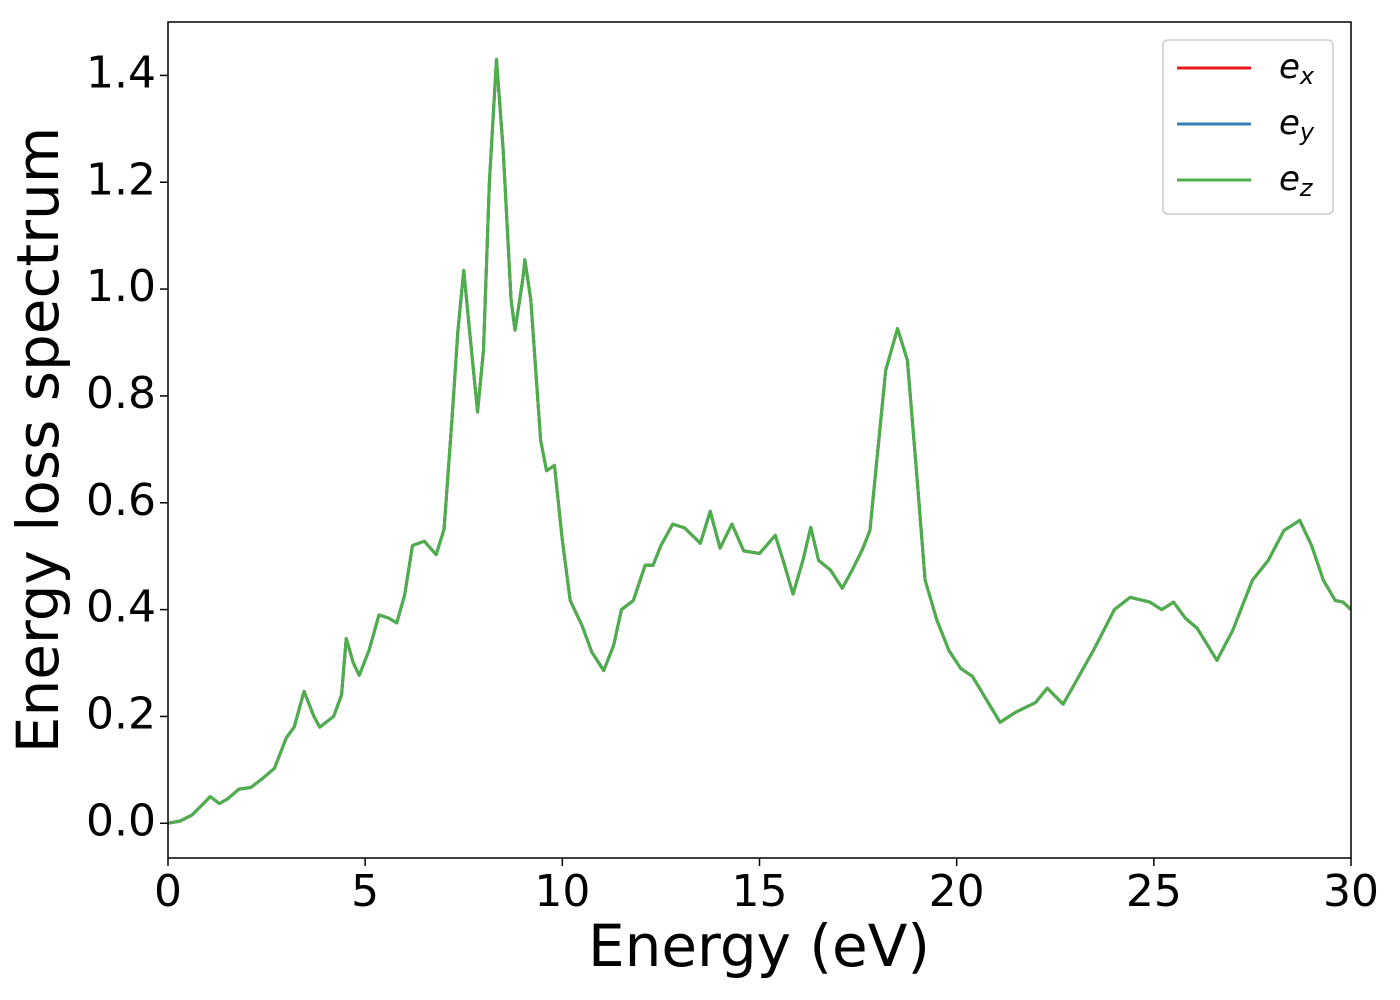  I want to click on legend-label: ex, so click(1297, 69).